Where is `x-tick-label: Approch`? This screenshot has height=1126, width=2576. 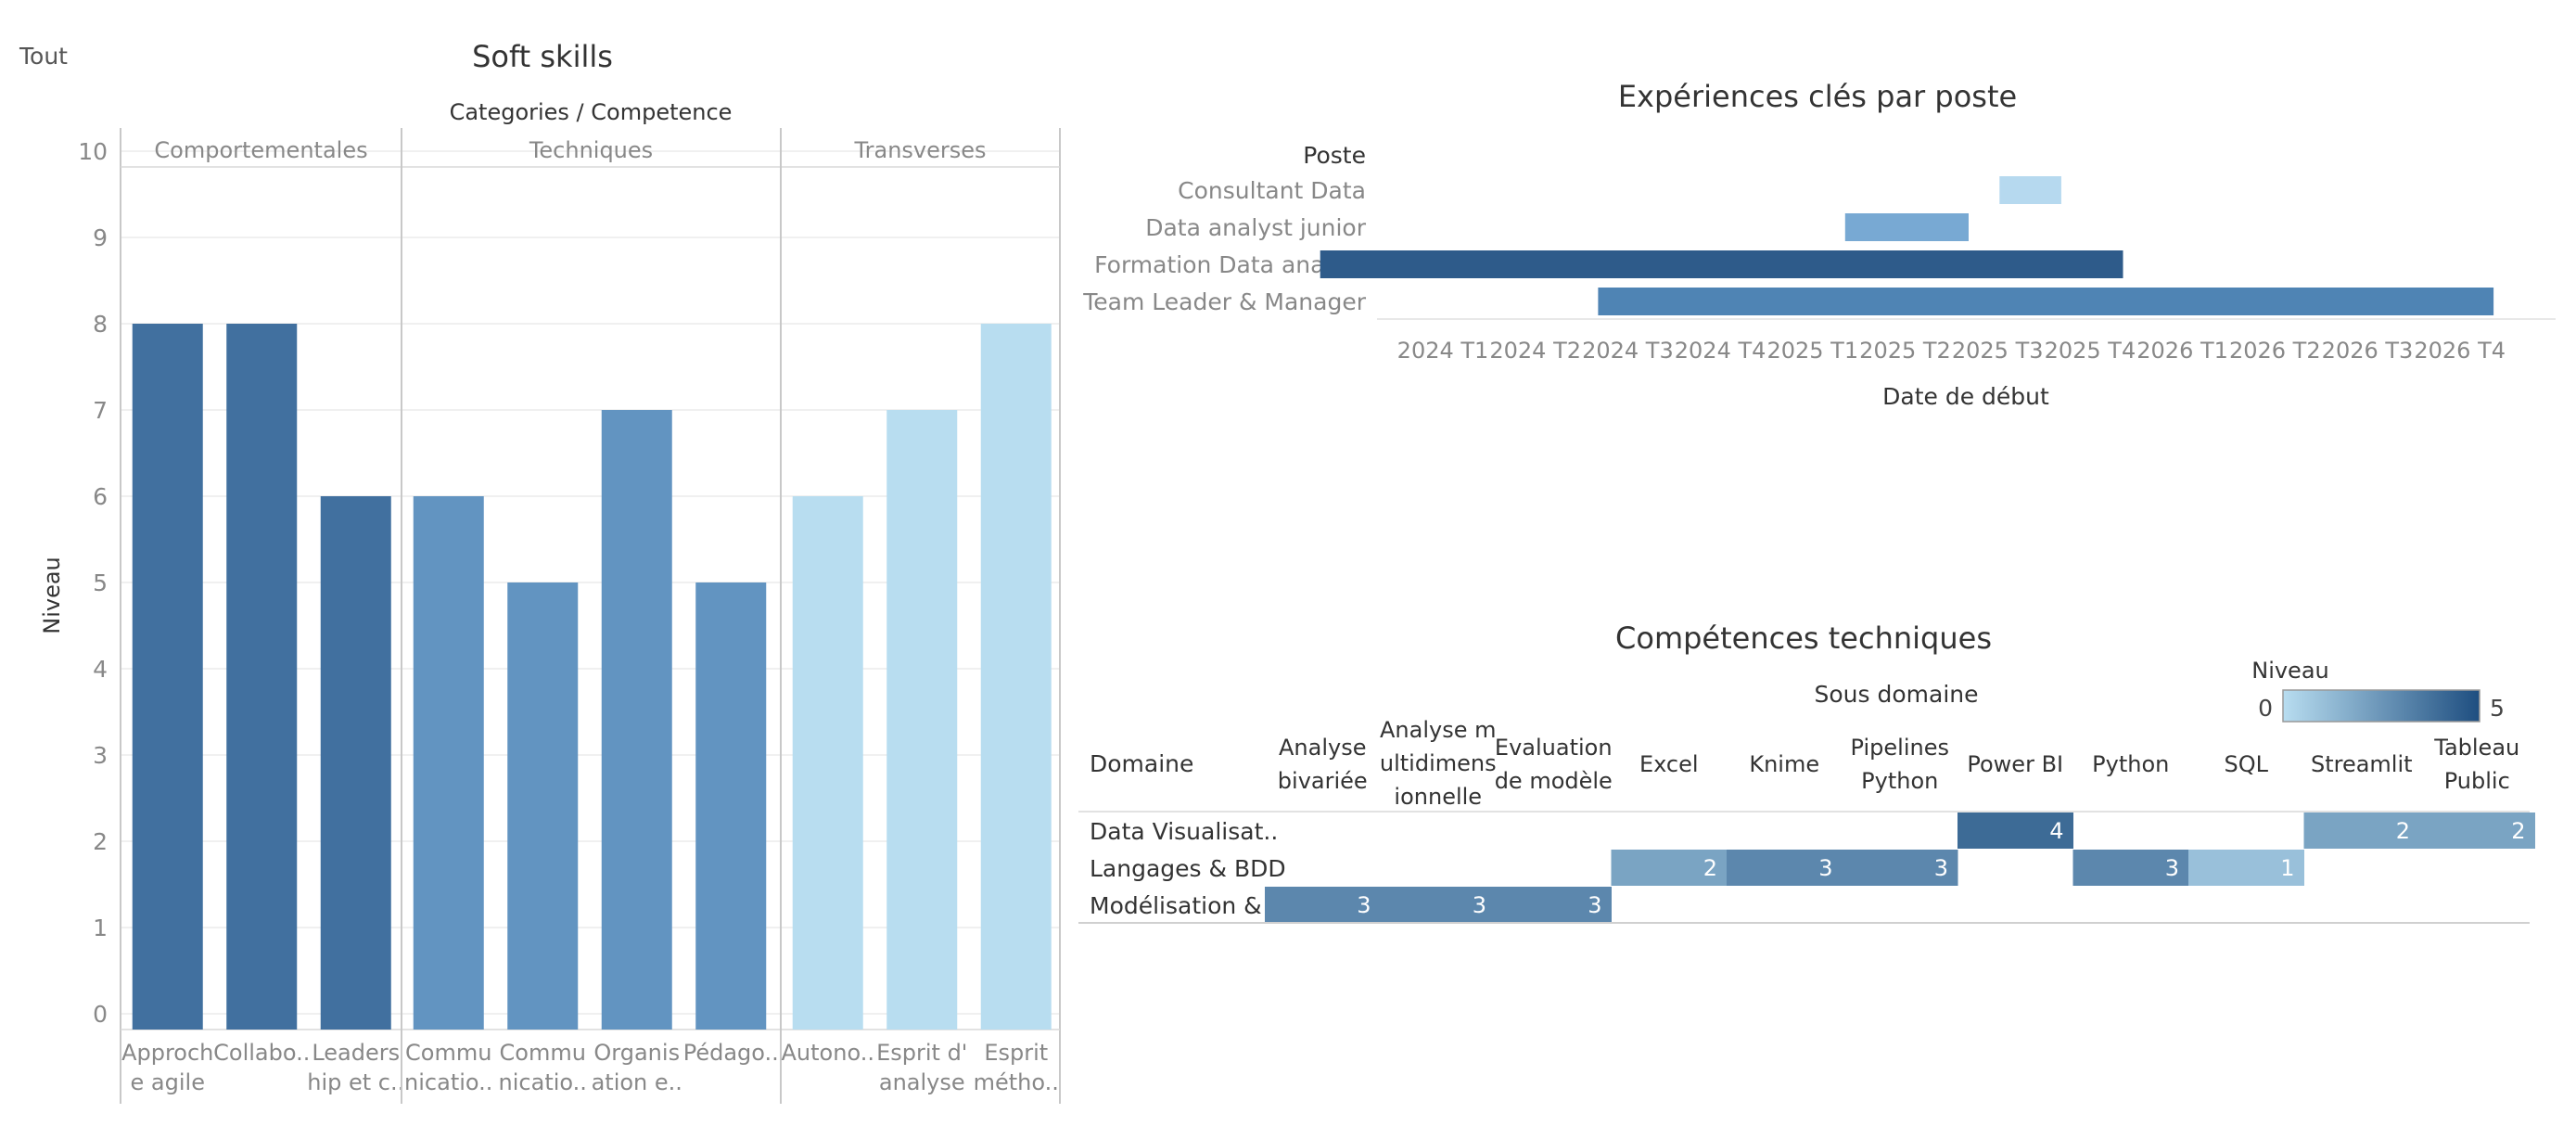
x-tick-label: Approch is located at coordinates (167, 1053).